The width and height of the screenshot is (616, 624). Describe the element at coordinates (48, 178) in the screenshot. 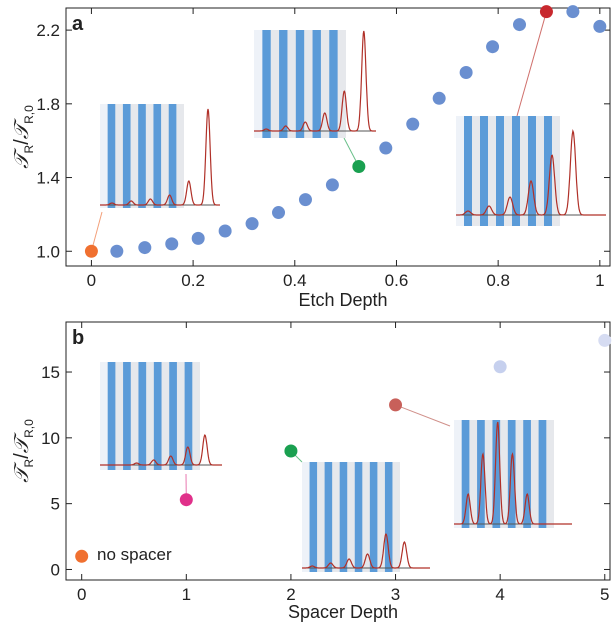

I see `y-tick-label: 1.4` at that location.